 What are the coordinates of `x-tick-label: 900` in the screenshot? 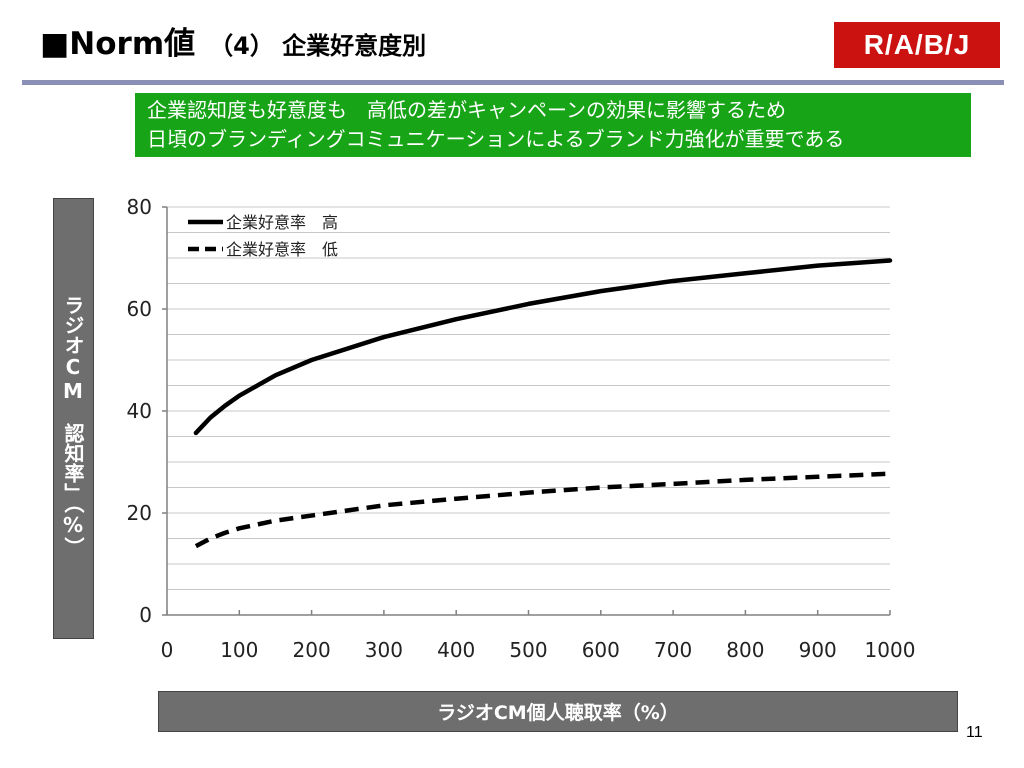 It's located at (818, 650).